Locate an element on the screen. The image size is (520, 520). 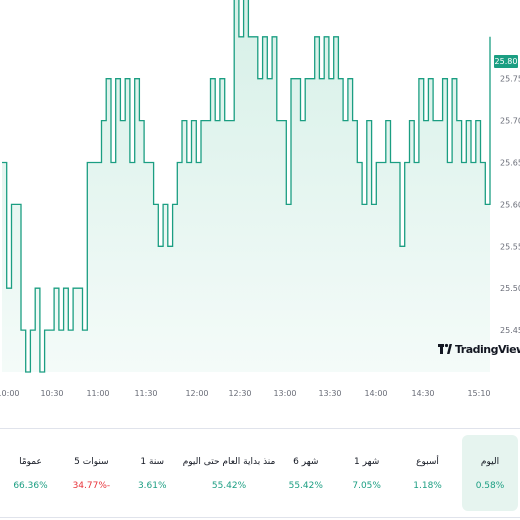
perf-label: اليوم is located at coordinates (490, 462).